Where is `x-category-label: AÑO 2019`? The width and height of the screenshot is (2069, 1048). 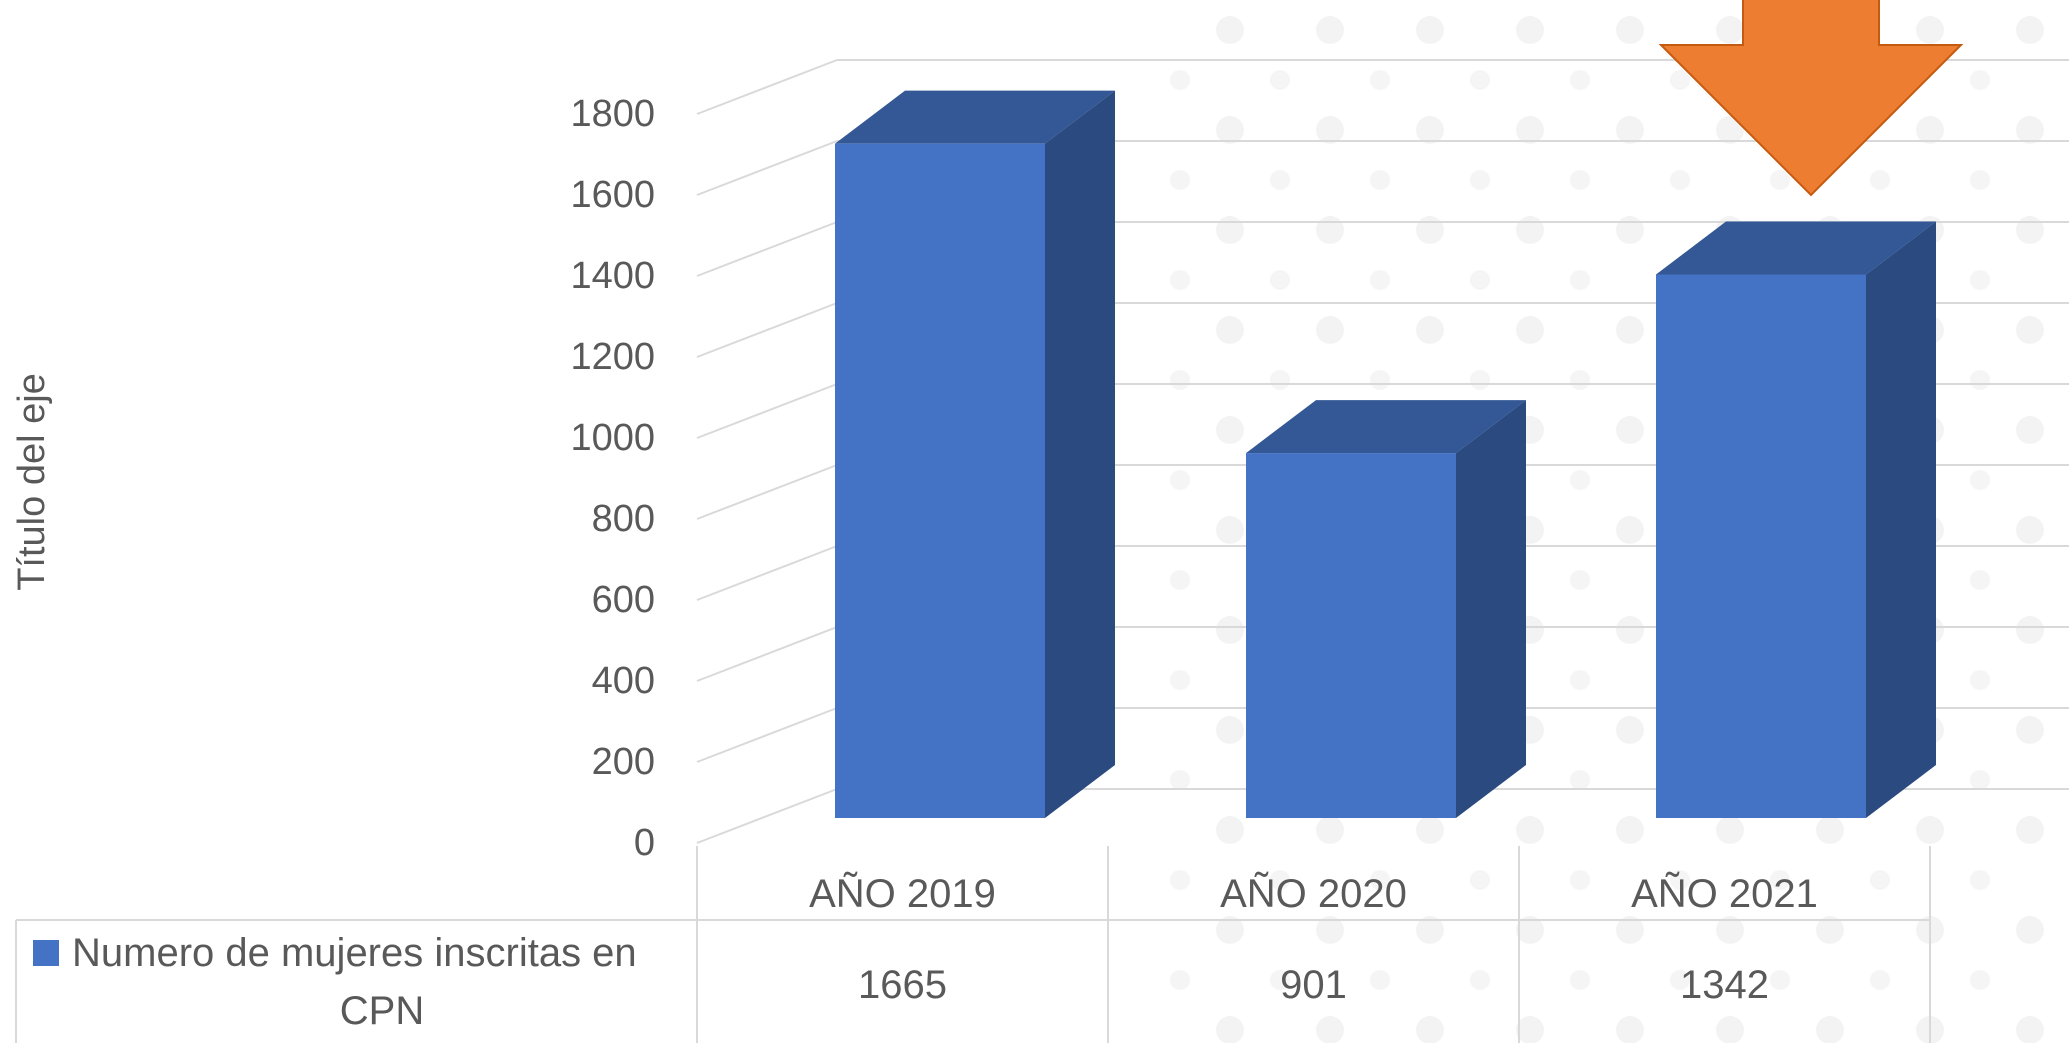
x-category-label: AÑO 2019 is located at coordinates (902, 893).